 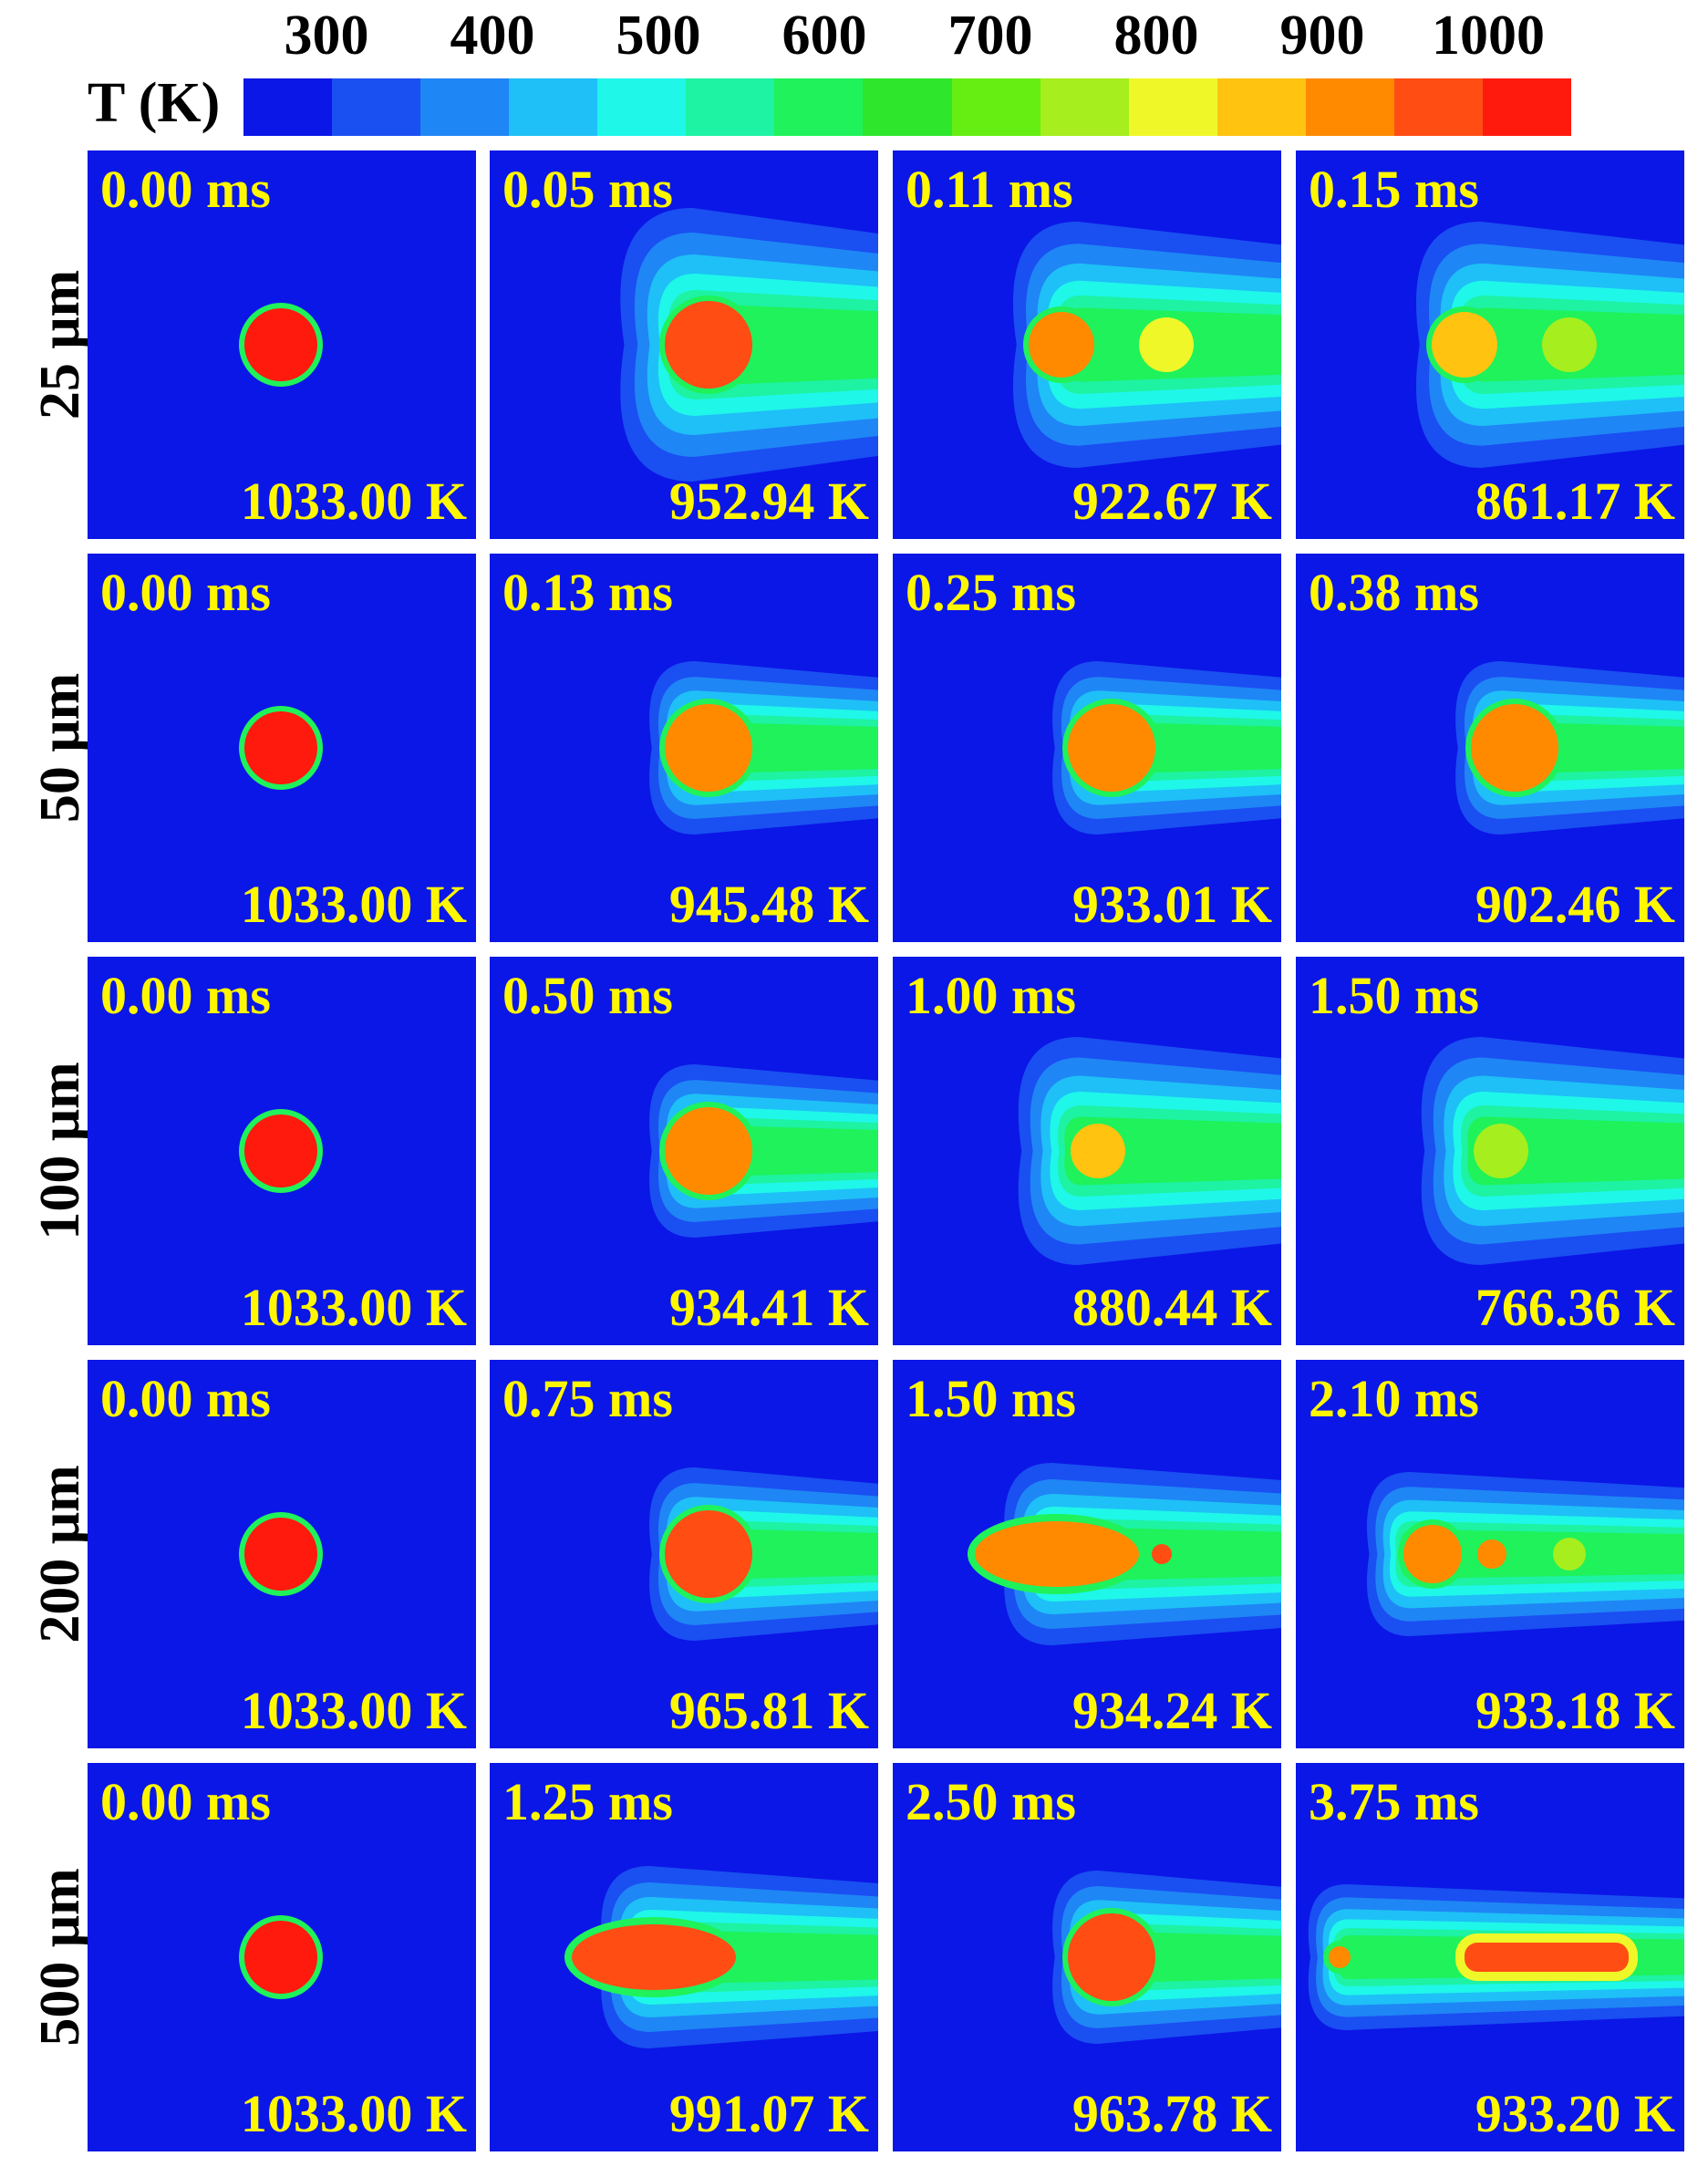 What do you see at coordinates (991, 995) in the screenshot?
I see `time-label: 1.00 ms` at bounding box center [991, 995].